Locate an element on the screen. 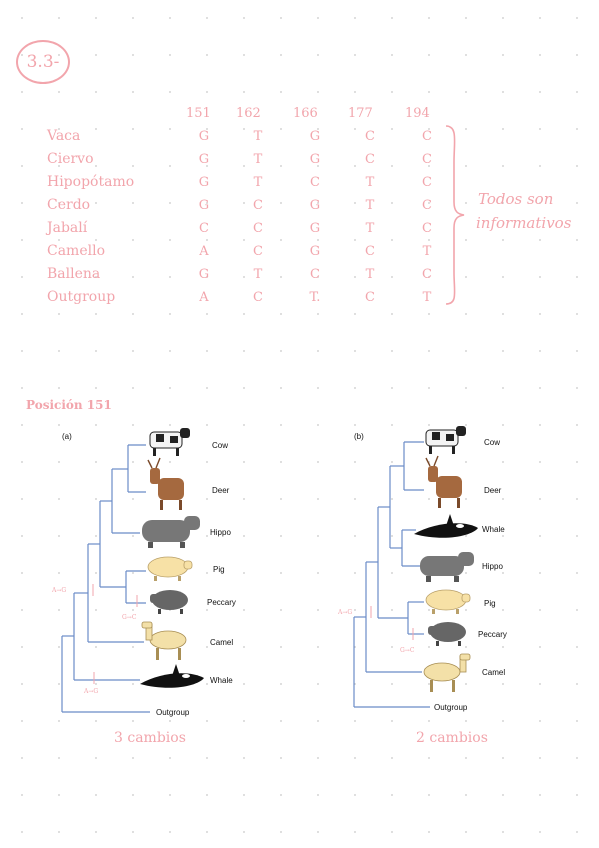 The image size is (599, 848). tree-b-taxon-label: Deer is located at coordinates (493, 490).